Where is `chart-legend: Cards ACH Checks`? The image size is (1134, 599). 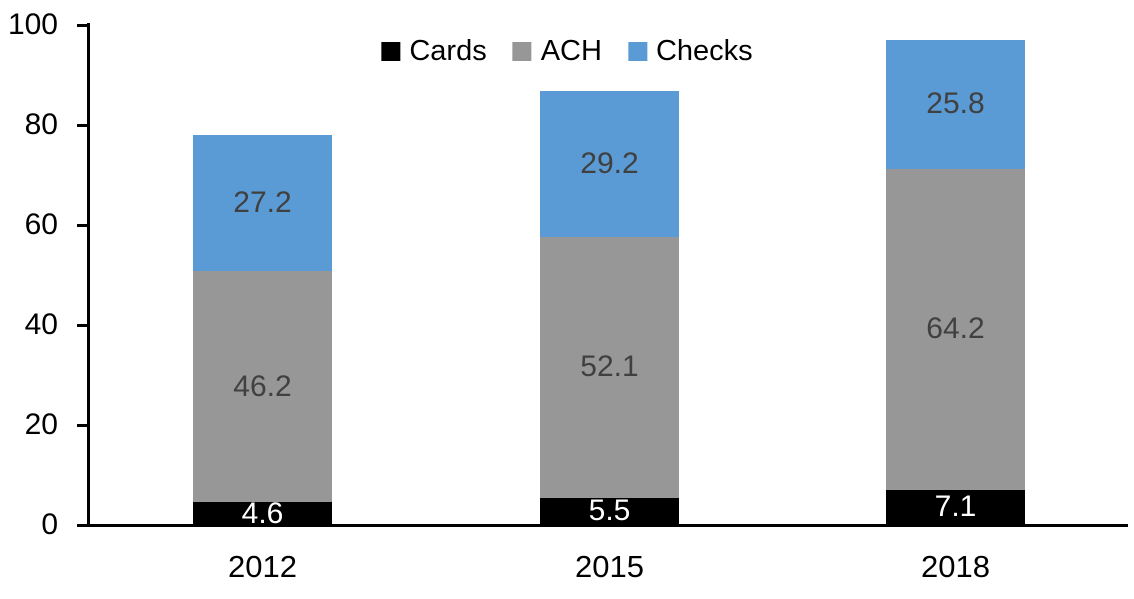 chart-legend: Cards ACH Checks is located at coordinates (567, 51).